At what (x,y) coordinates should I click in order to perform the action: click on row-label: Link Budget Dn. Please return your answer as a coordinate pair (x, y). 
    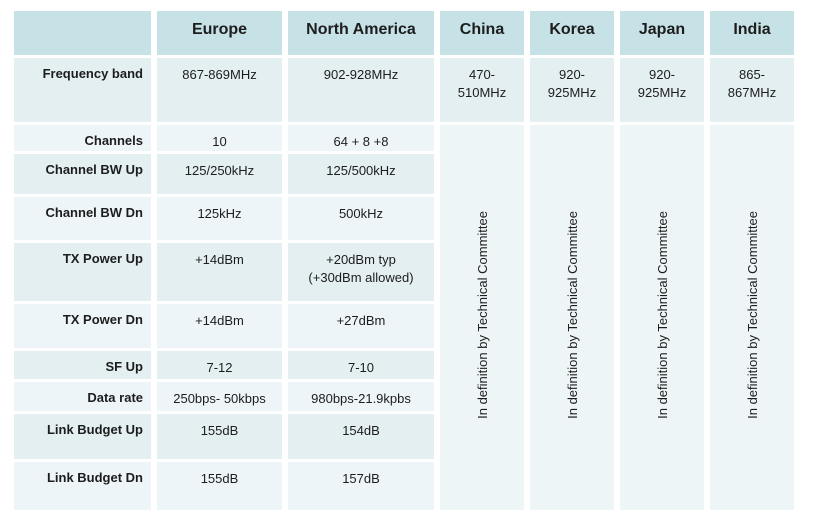
    Looking at the image, I should click on (82, 486).